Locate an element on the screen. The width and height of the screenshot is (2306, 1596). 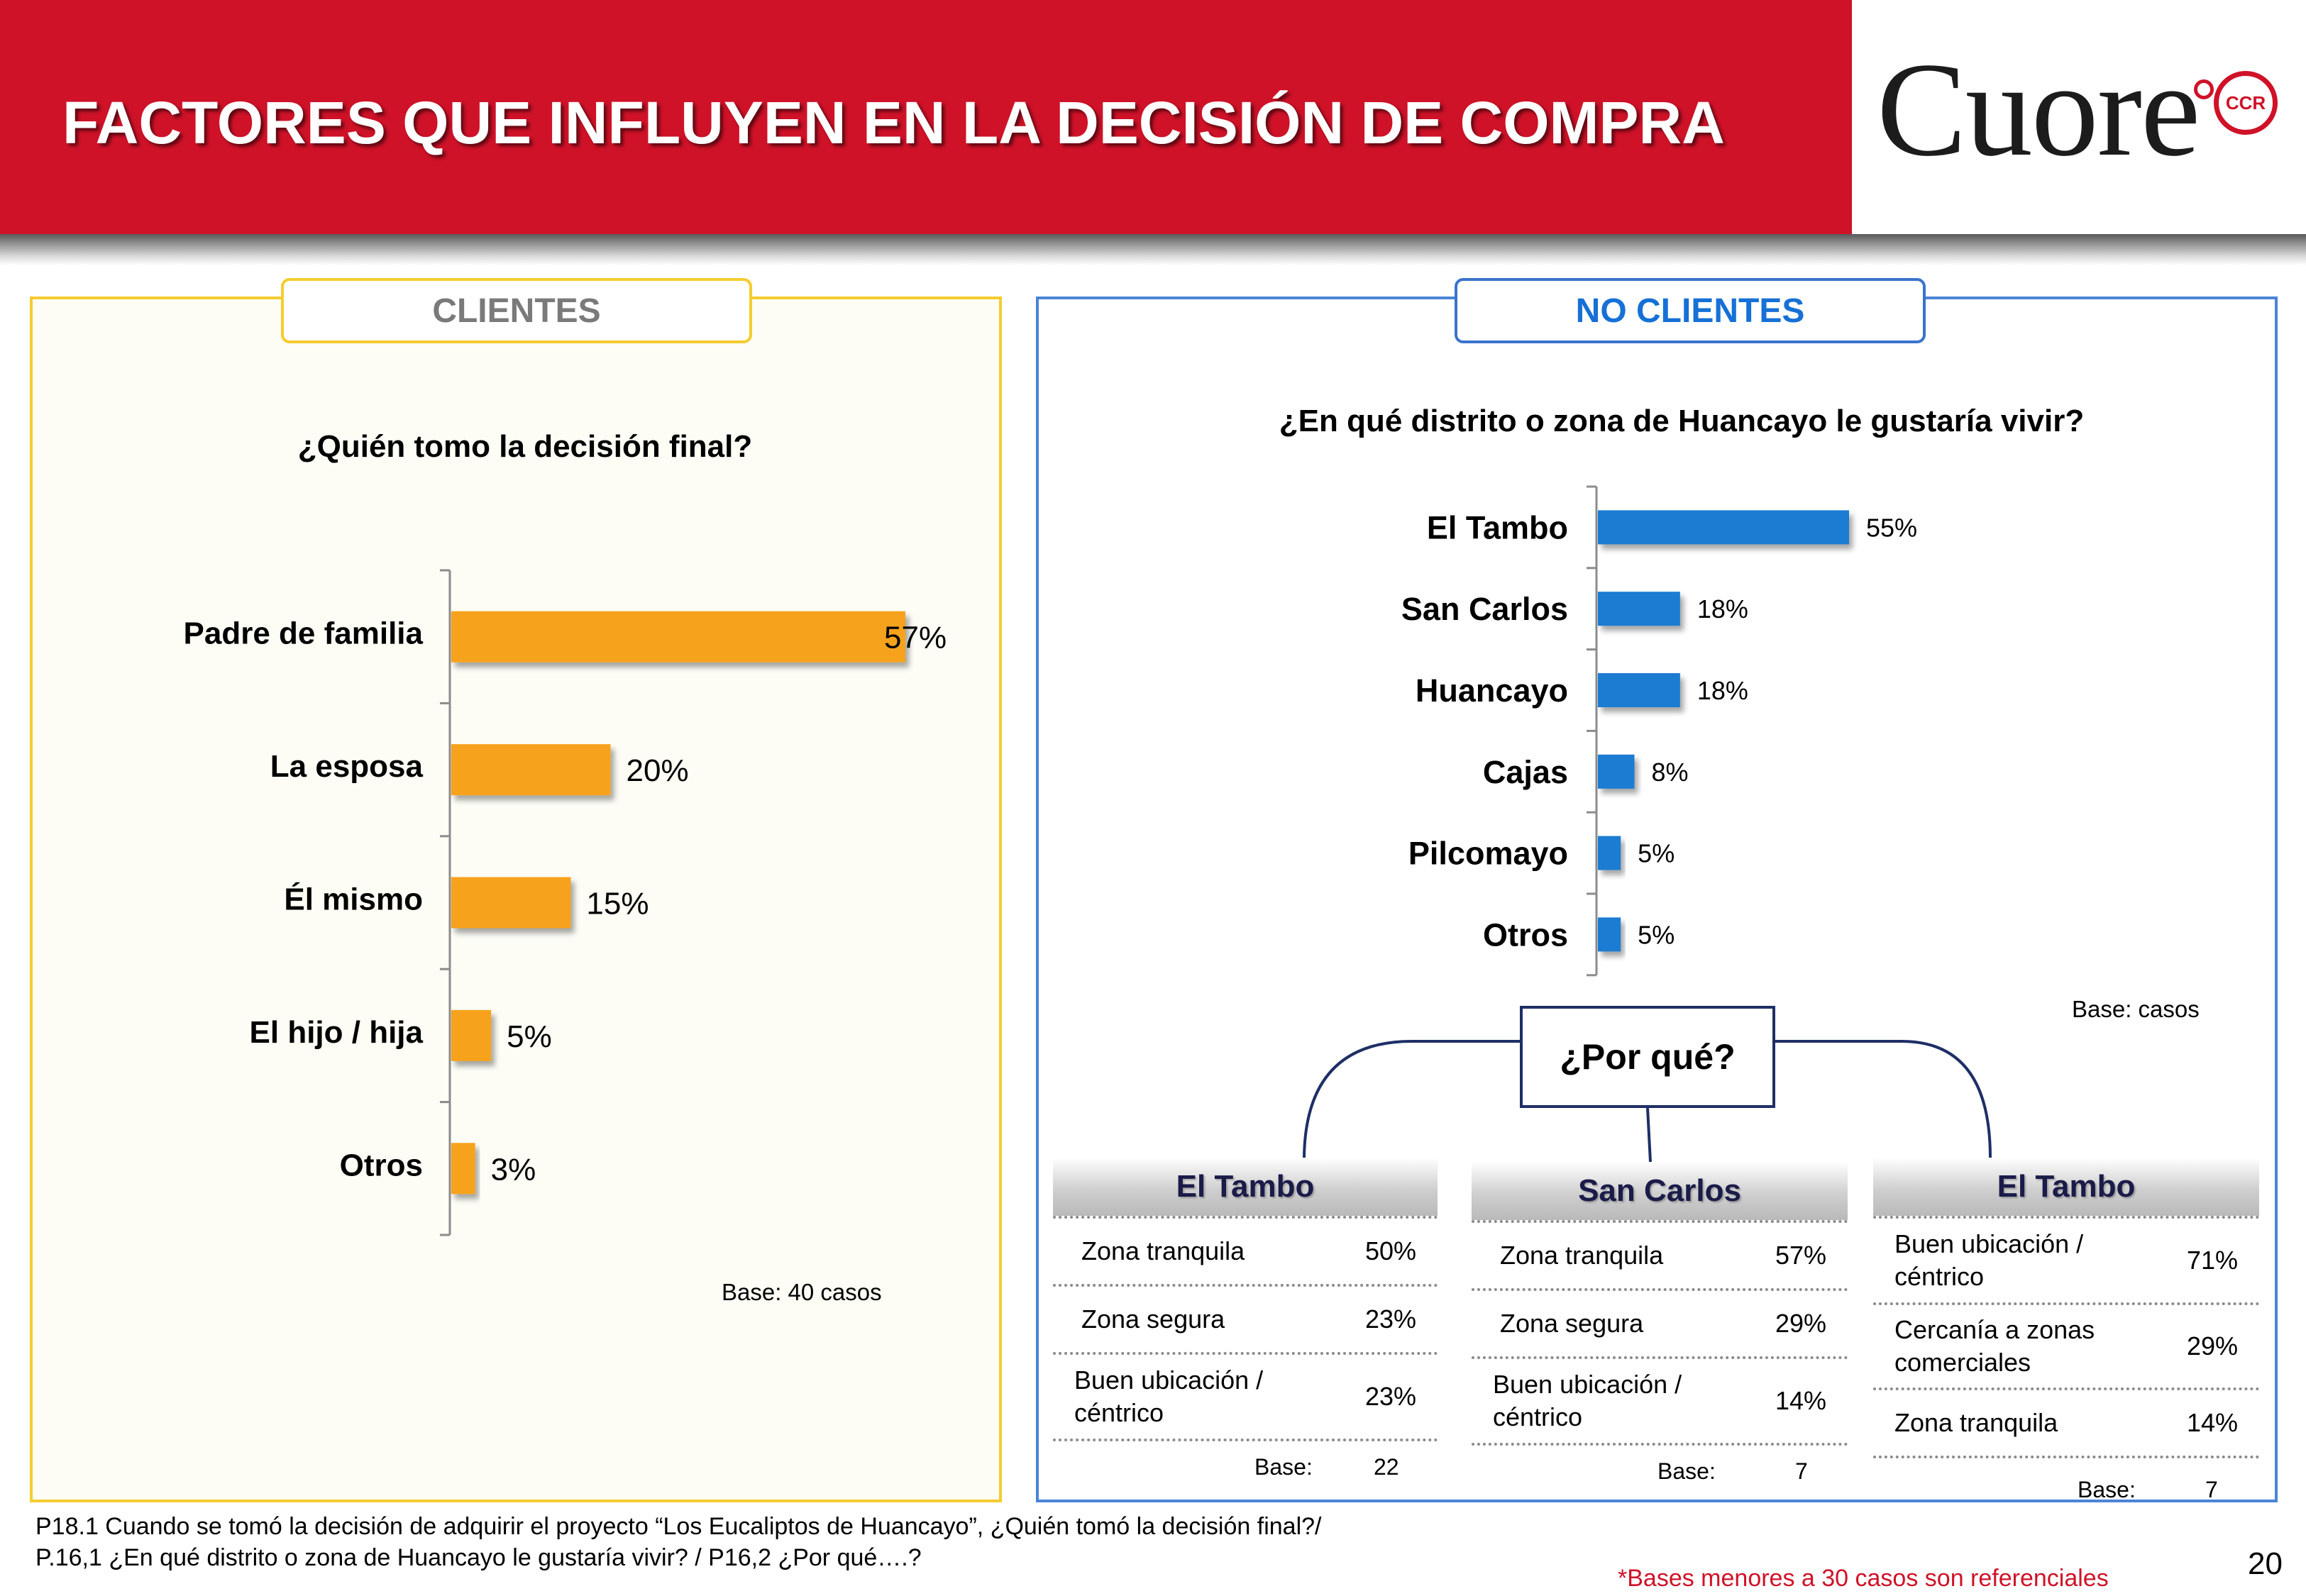
header-shadow is located at coordinates (1153, 249).